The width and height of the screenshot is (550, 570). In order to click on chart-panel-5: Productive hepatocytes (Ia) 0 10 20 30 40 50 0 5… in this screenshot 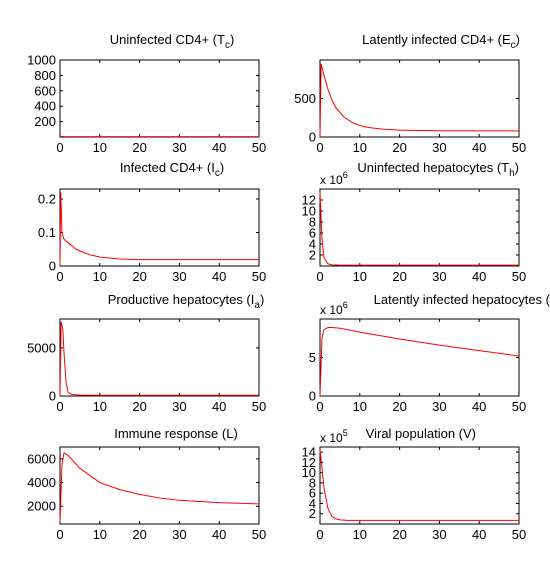, I will do `click(146, 353)`.